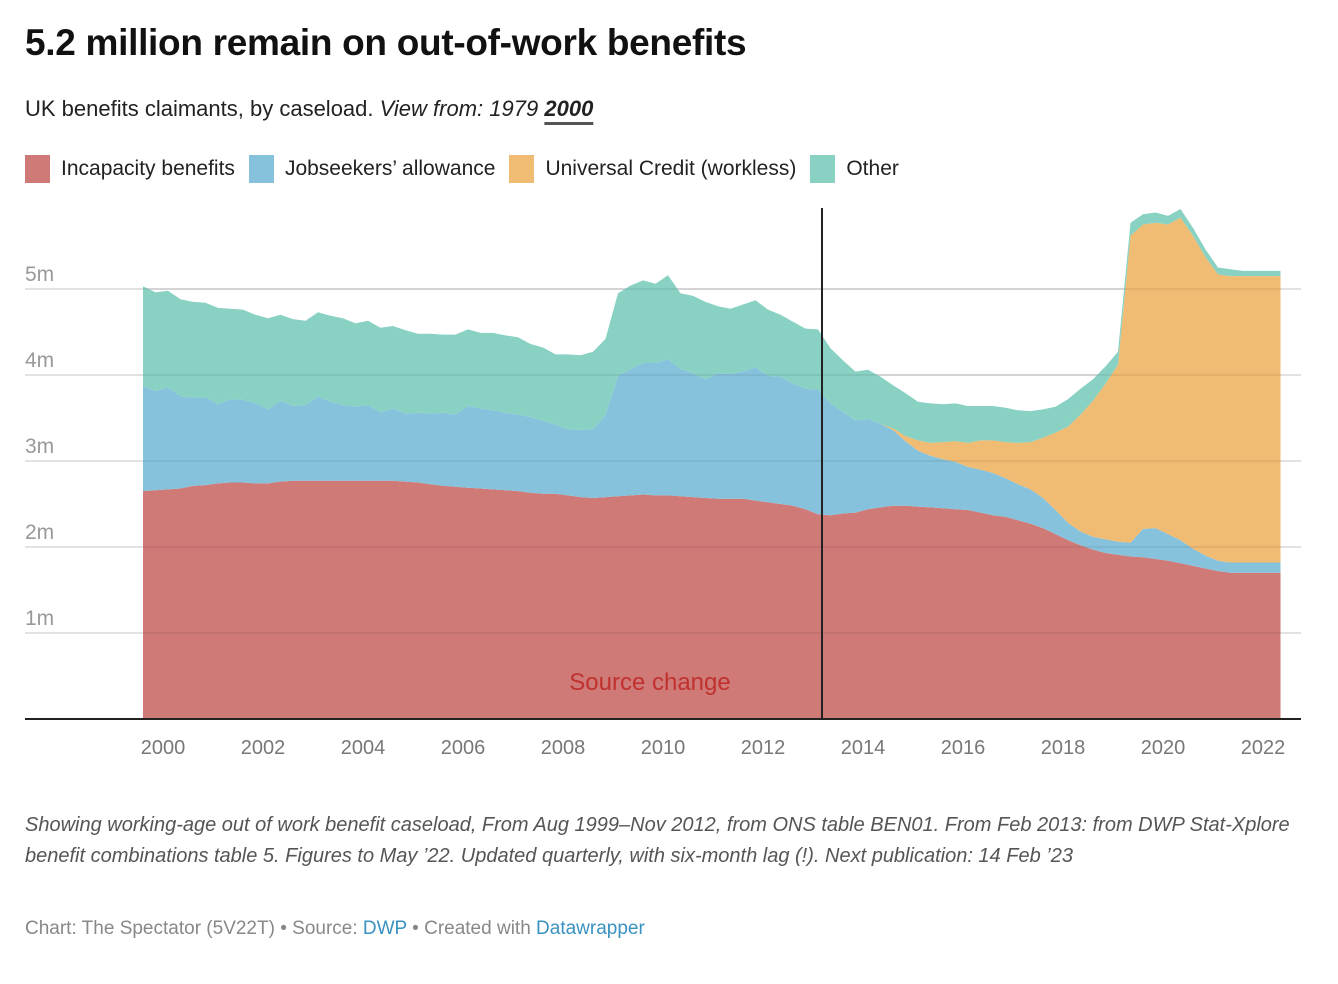  I want to click on view-option-1979: 1979, so click(514, 108).